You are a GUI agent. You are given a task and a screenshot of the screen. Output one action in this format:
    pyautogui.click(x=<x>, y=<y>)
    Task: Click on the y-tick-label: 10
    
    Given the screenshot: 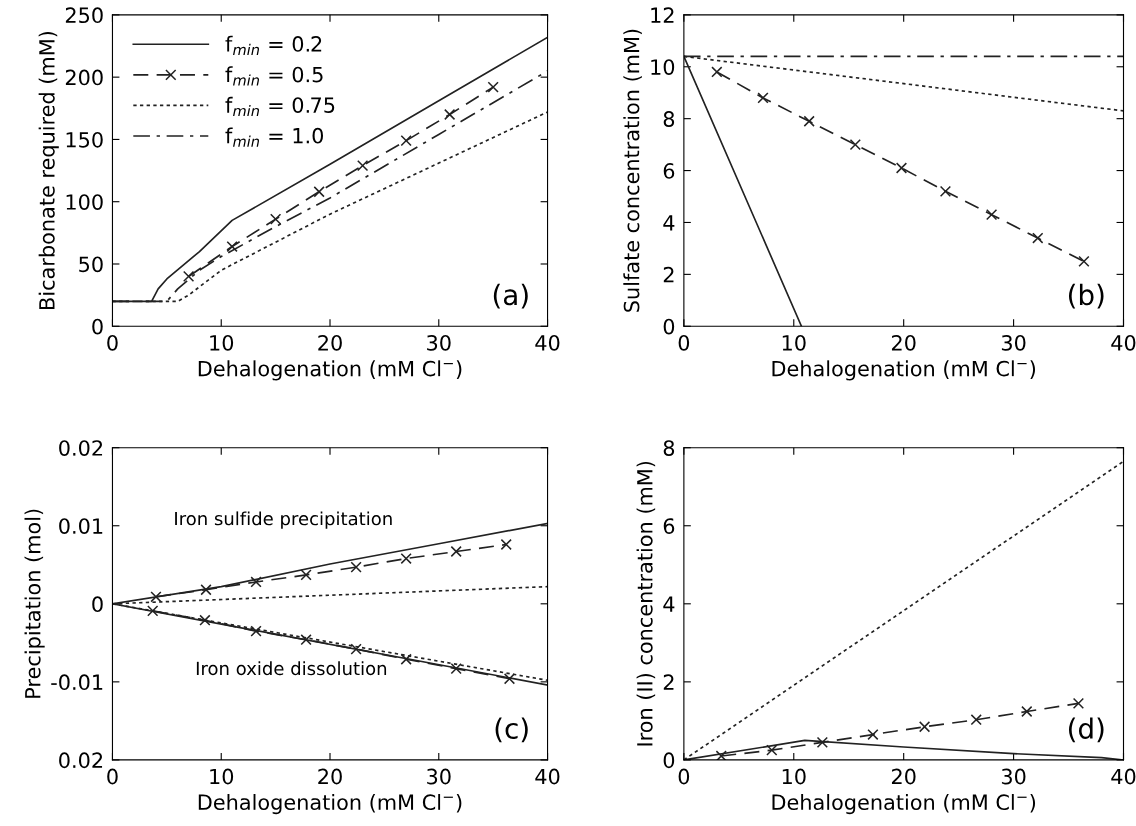 What is the action you would take?
    pyautogui.click(x=663, y=67)
    